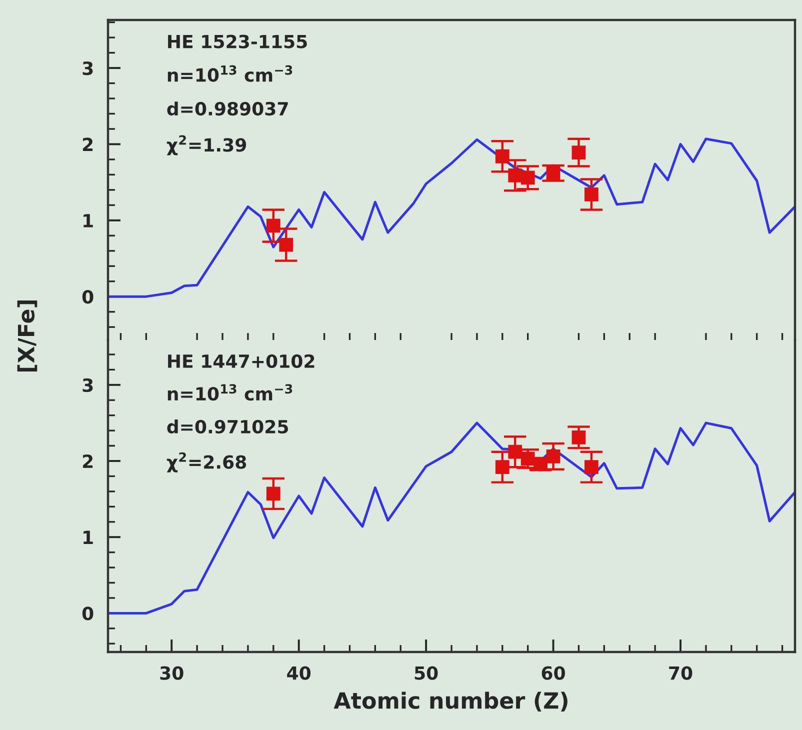 The image size is (802, 730). I want to click on annotation: χ$^{2}$=2.68, so click(206, 462).